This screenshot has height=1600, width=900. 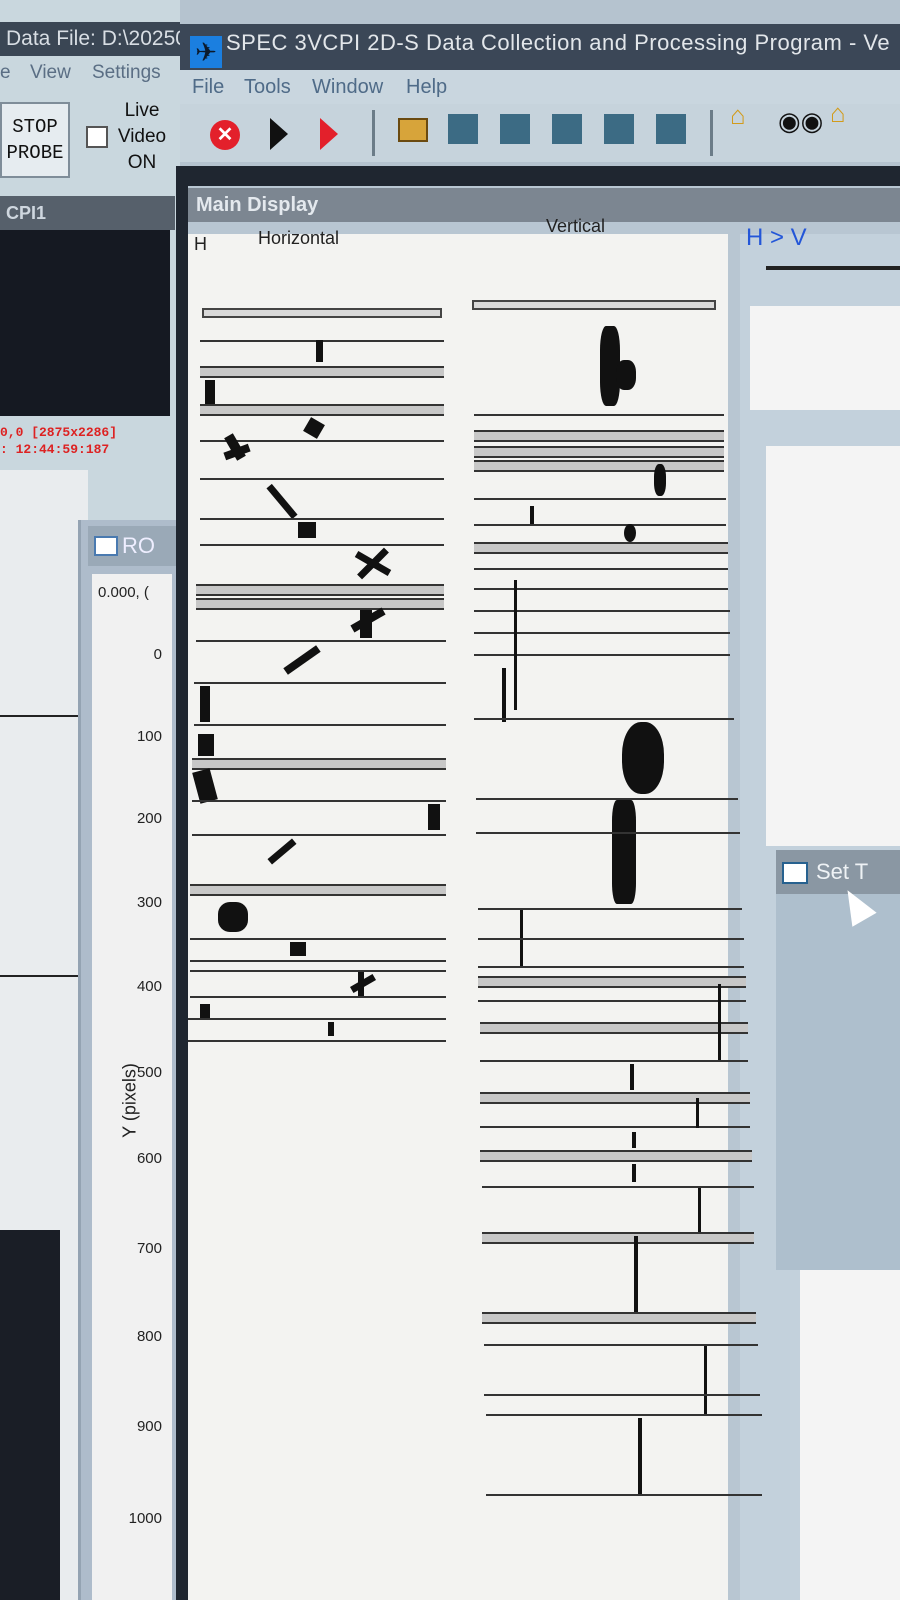 I want to click on menu-help: Help, so click(x=427, y=87).